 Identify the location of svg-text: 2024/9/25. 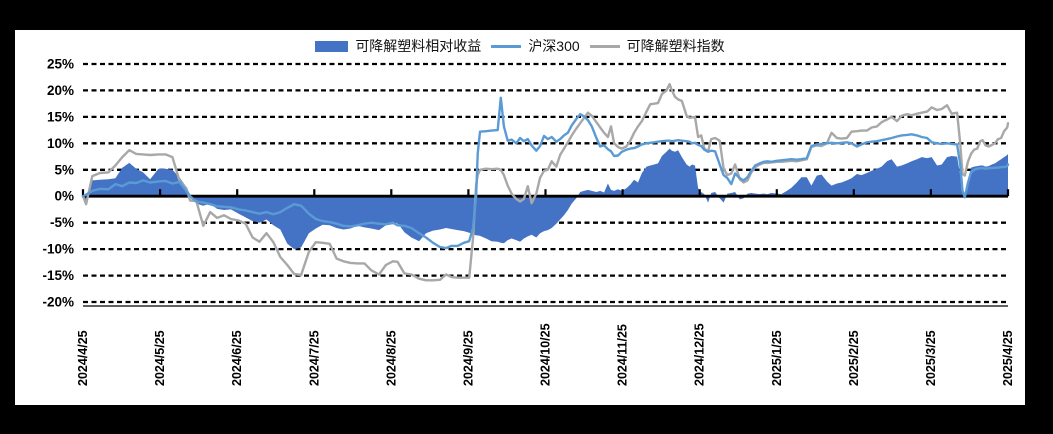
(468, 358).